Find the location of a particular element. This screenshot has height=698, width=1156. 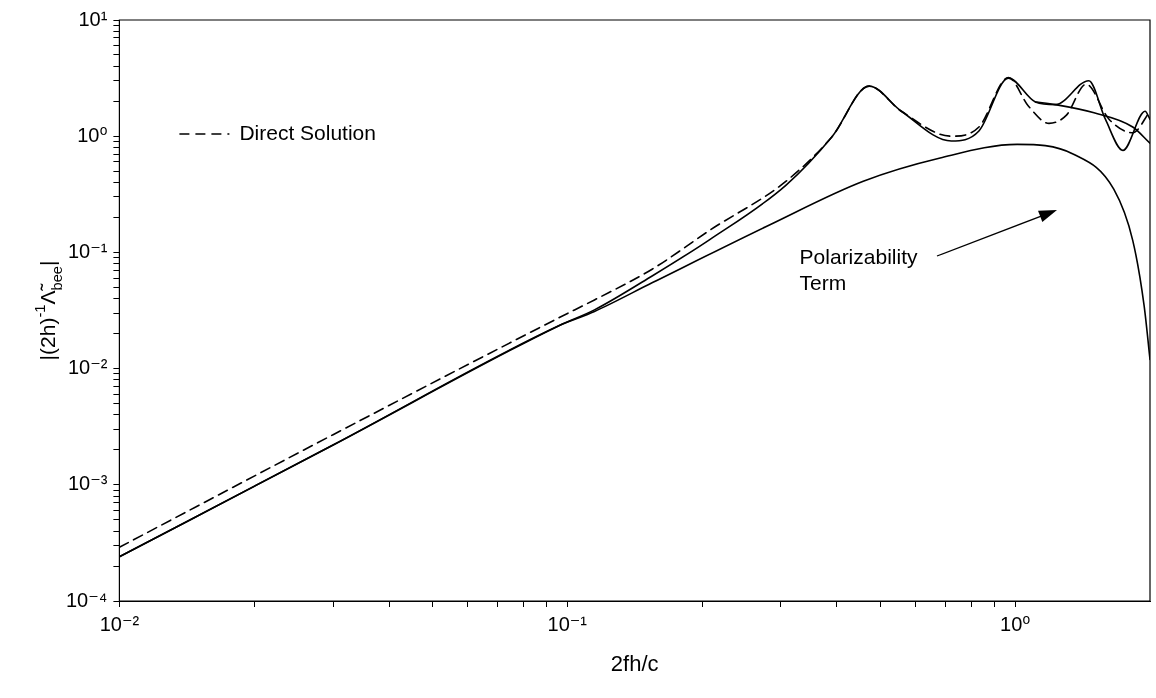

y-tick-label: 10⁻² is located at coordinates (87, 367).